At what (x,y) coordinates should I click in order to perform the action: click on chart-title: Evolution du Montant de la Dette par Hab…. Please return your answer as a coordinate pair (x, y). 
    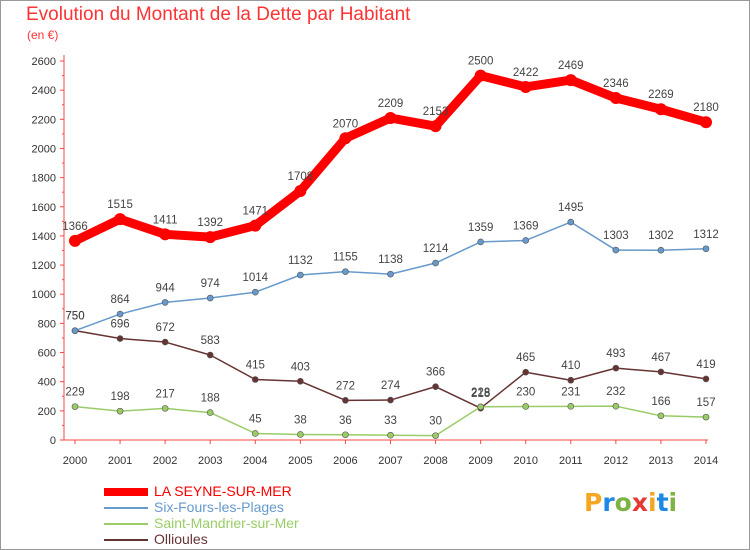
    Looking at the image, I should click on (218, 14).